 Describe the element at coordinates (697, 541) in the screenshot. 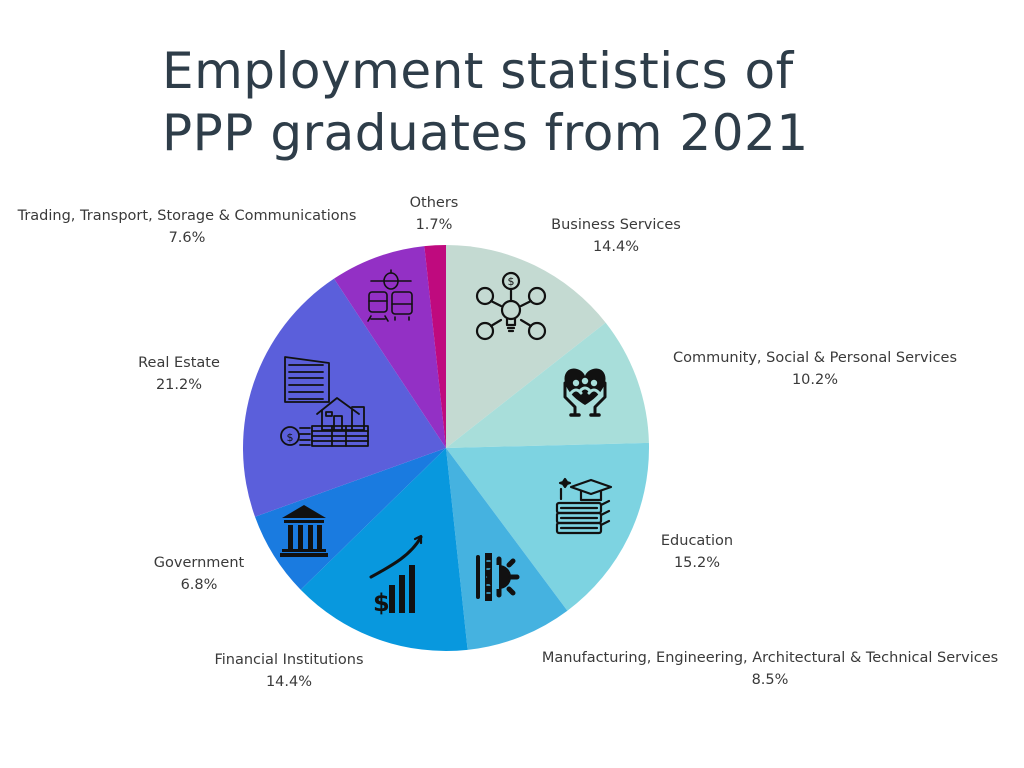

I see `slice-label-name: Education` at that location.